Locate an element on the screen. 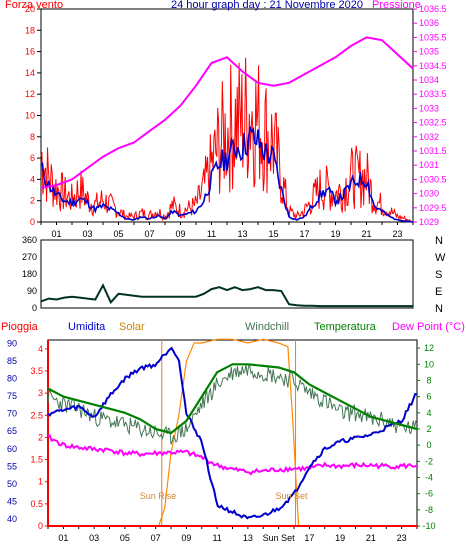  sunrise-label: Sun Rise is located at coordinates (158, 496).